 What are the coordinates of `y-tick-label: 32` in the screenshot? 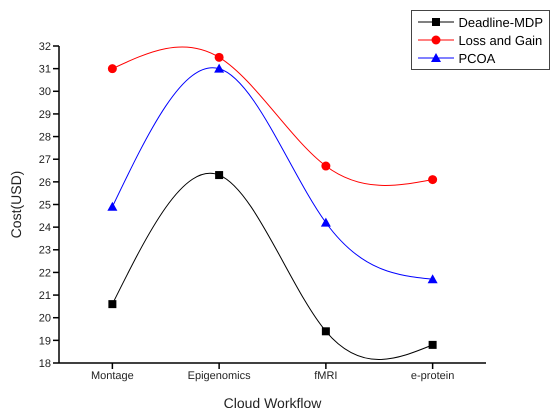 It's located at (44, 46).